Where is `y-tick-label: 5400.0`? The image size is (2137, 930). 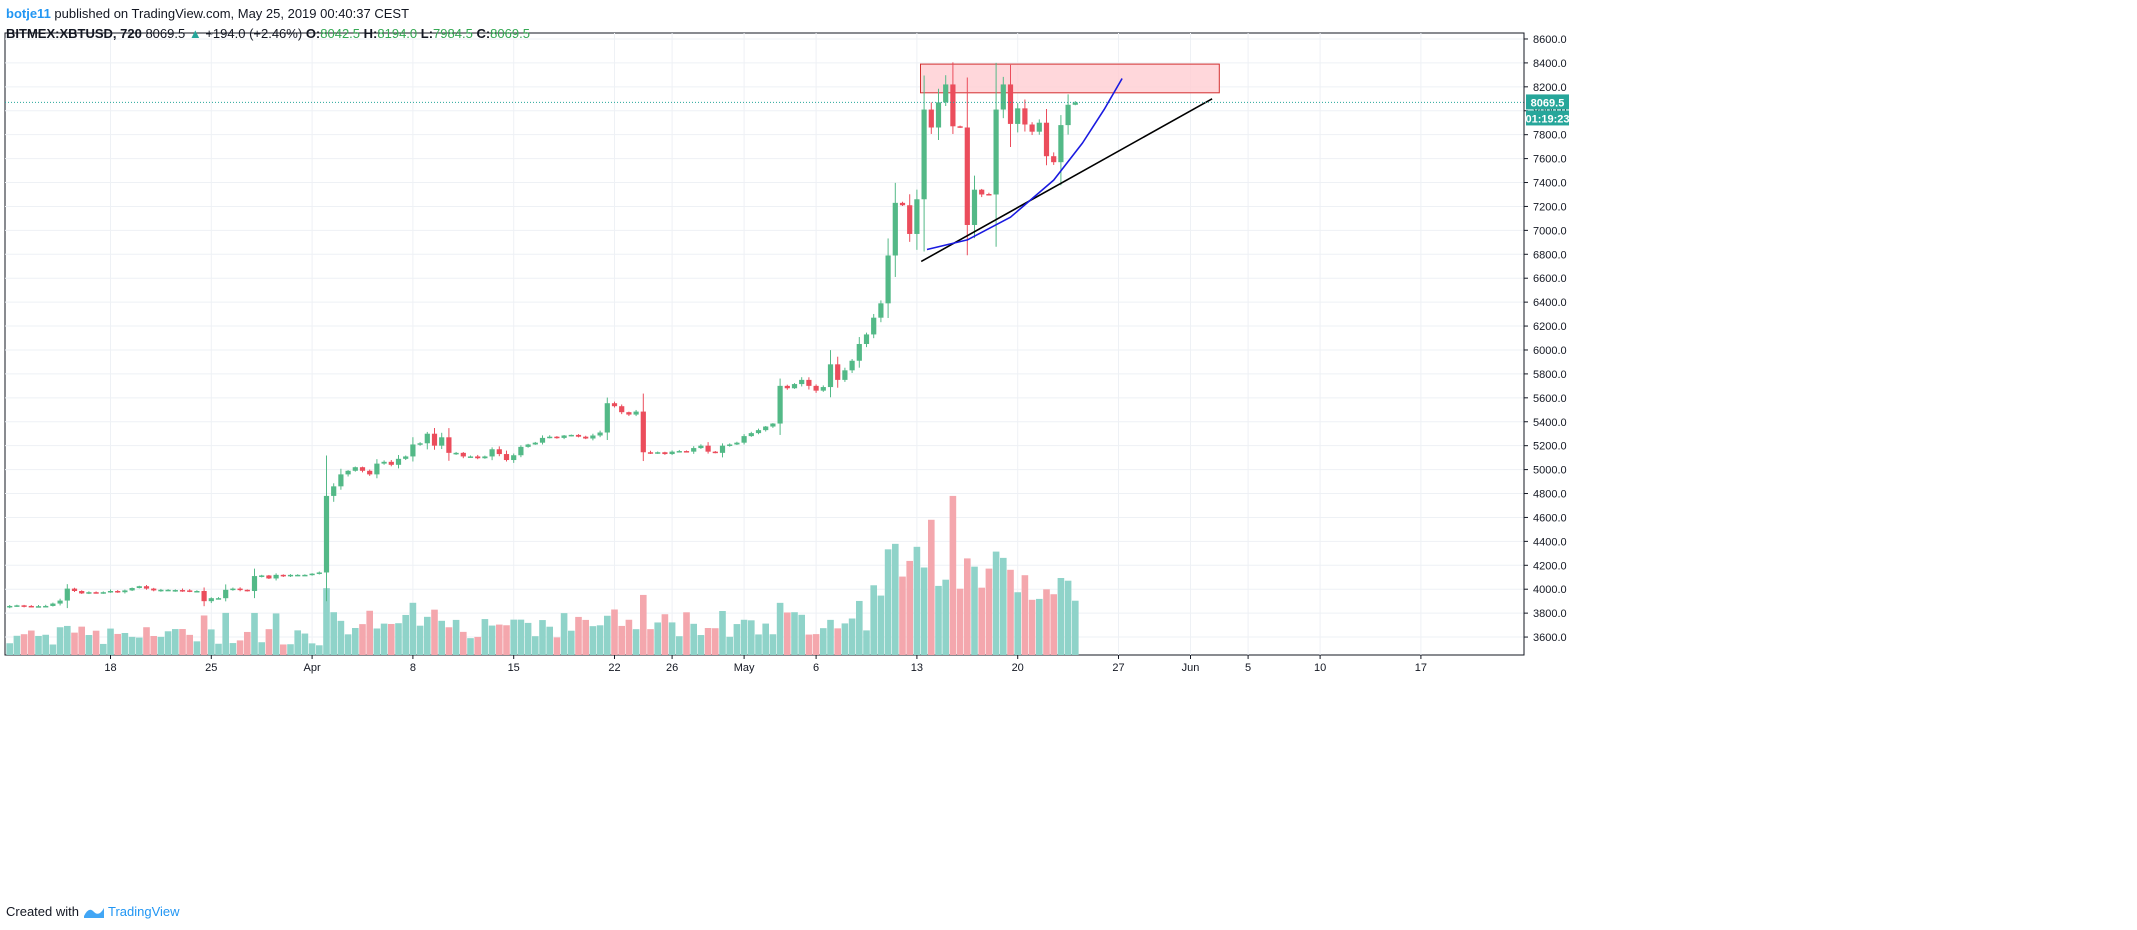 y-tick-label: 5400.0 is located at coordinates (1550, 423).